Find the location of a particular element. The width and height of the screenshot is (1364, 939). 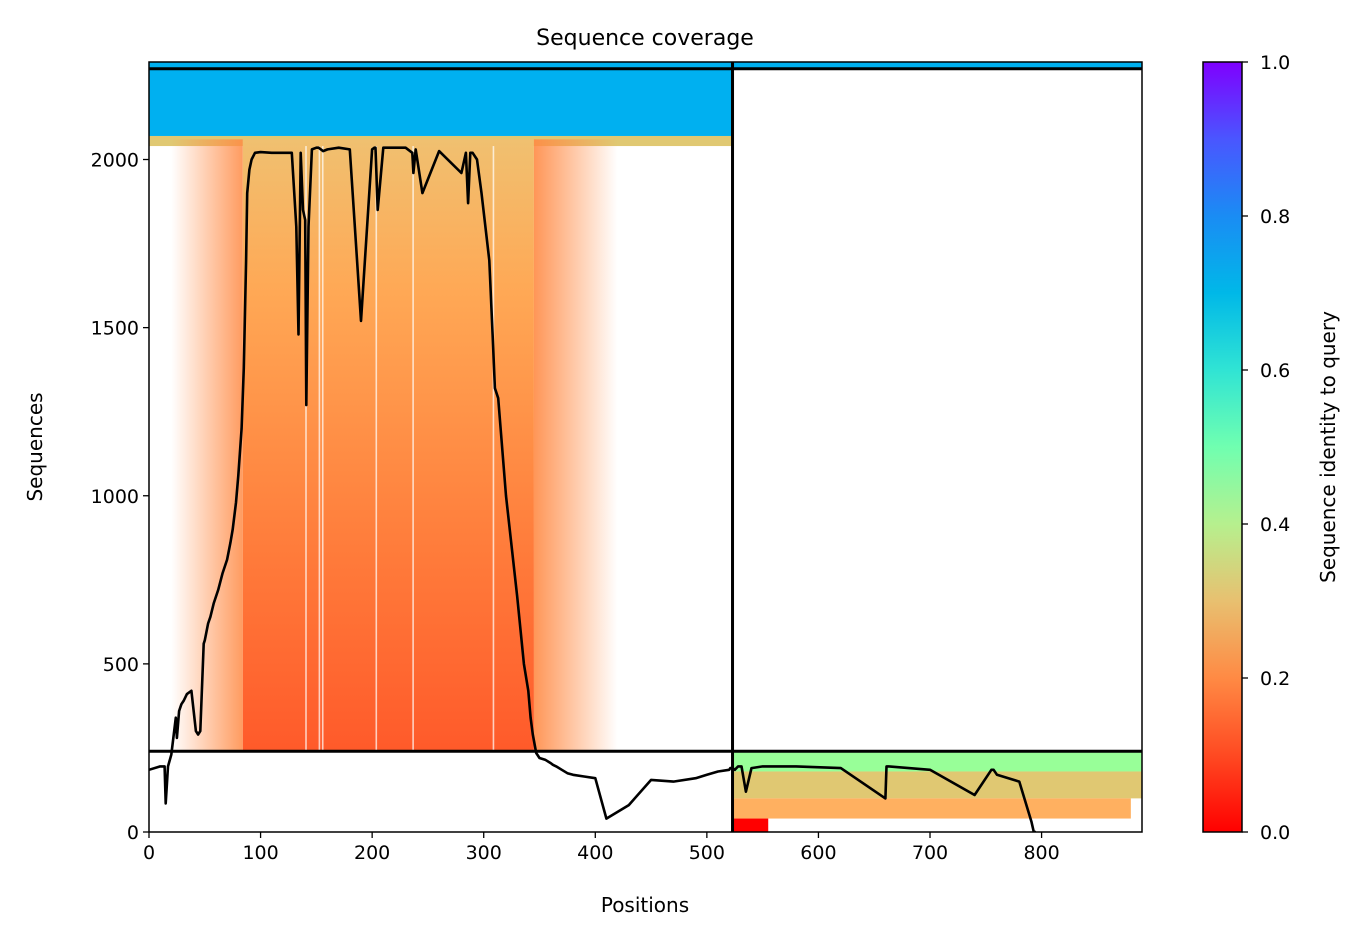

x-tick-label: 200 is located at coordinates (372, 853).